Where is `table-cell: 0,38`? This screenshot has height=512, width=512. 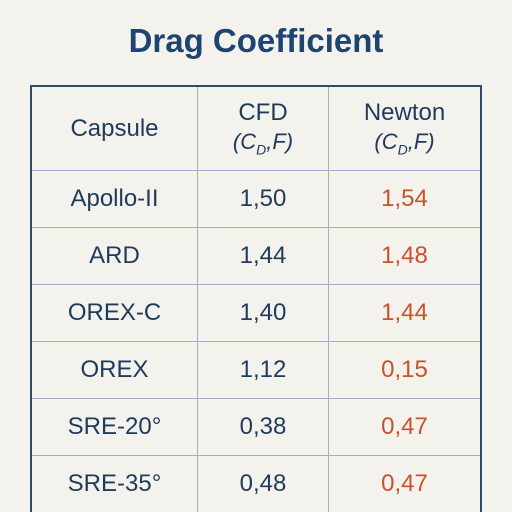
table-cell: 0,38 is located at coordinates (263, 427).